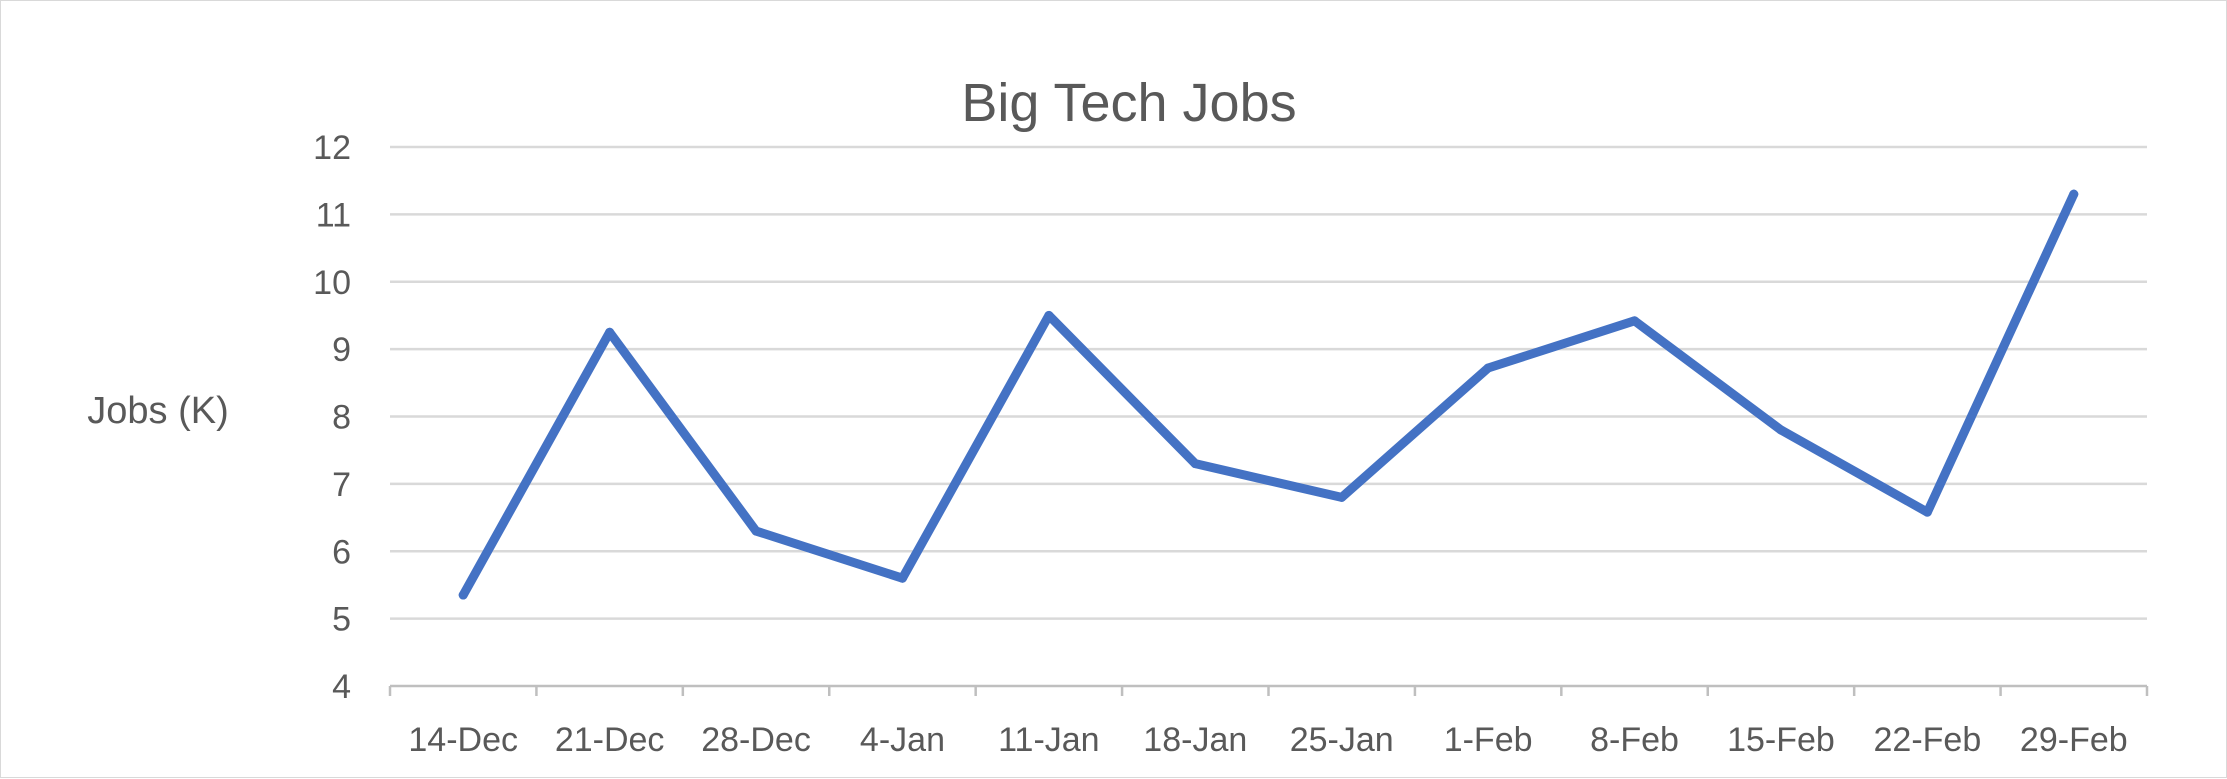 This screenshot has width=2227, height=779. I want to click on y-tick-label: 9, so click(341, 350).